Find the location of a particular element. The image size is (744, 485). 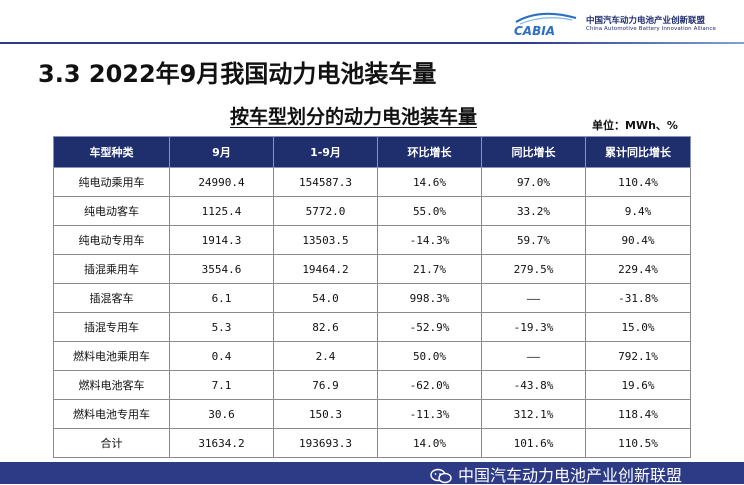

vehicle-type-cell: 插混专用车 is located at coordinates (111, 327).